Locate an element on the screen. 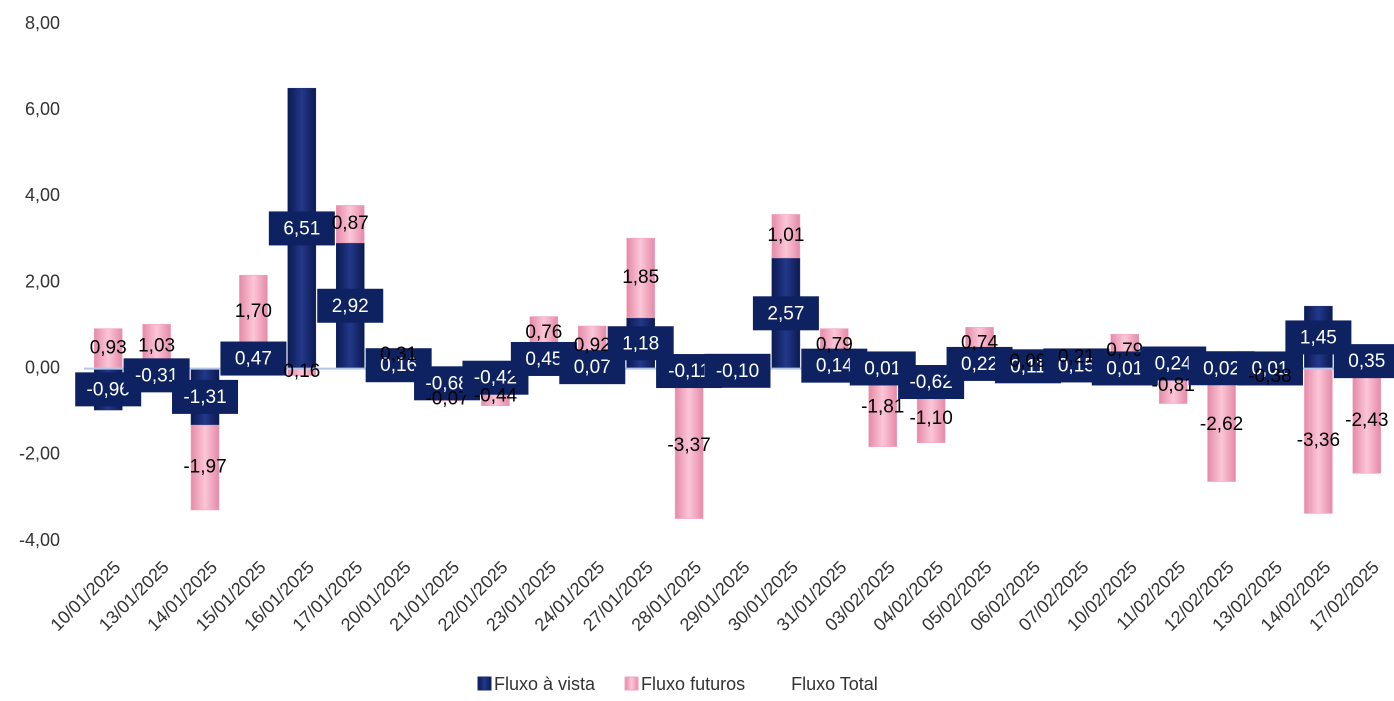 The height and width of the screenshot is (701, 1394). data-label: 0,24 is located at coordinates (1173, 364).